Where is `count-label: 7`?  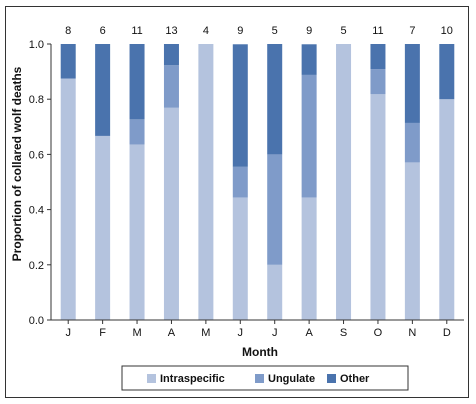 count-label: 7 is located at coordinates (412, 31).